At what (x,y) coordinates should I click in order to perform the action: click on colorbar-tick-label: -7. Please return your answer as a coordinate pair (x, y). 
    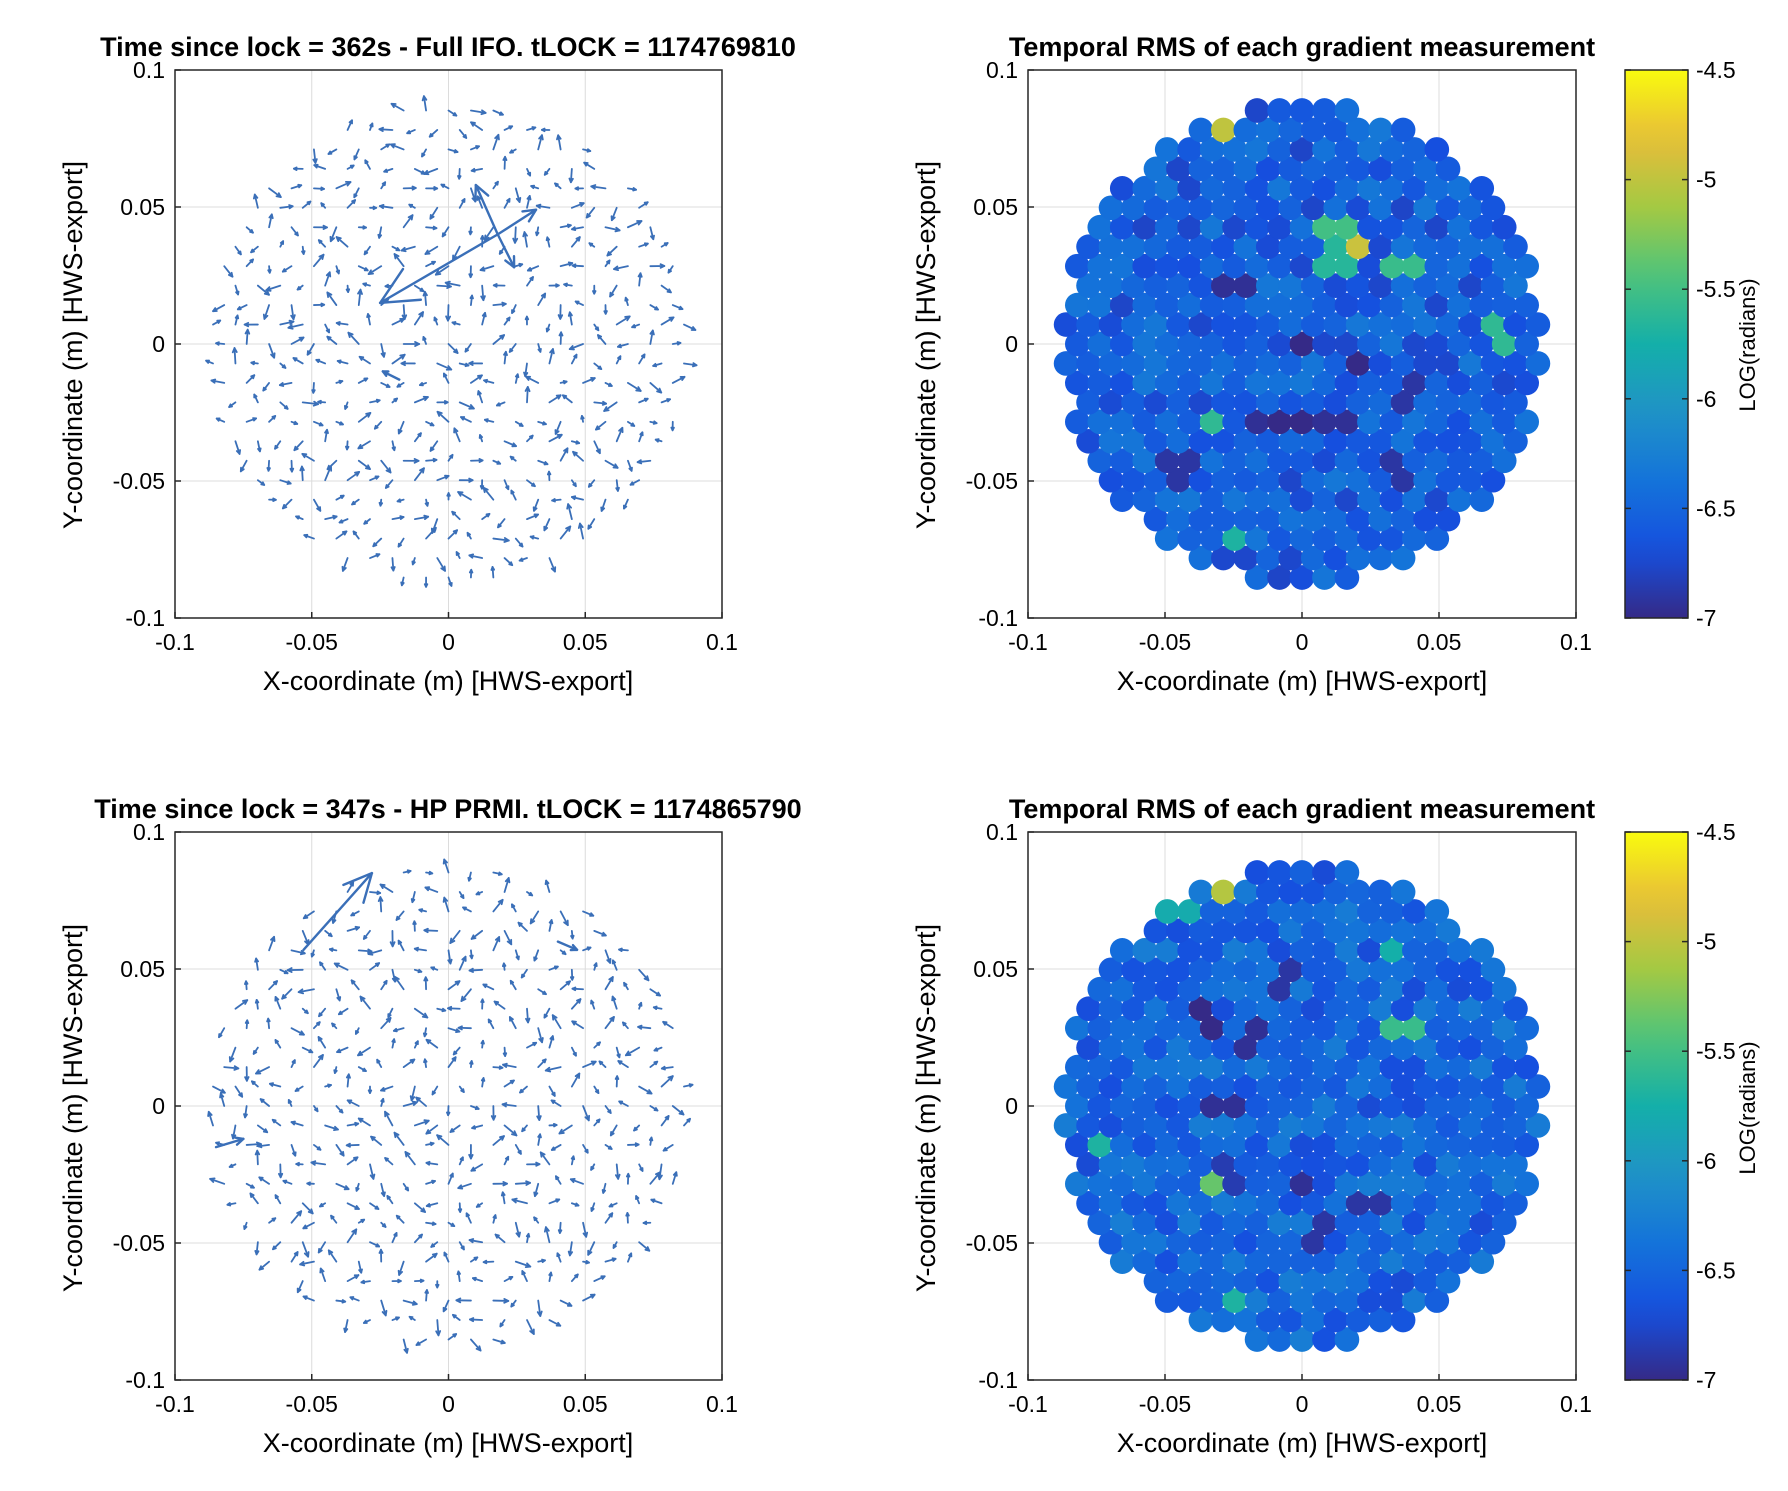
    Looking at the image, I should click on (1706, 1380).